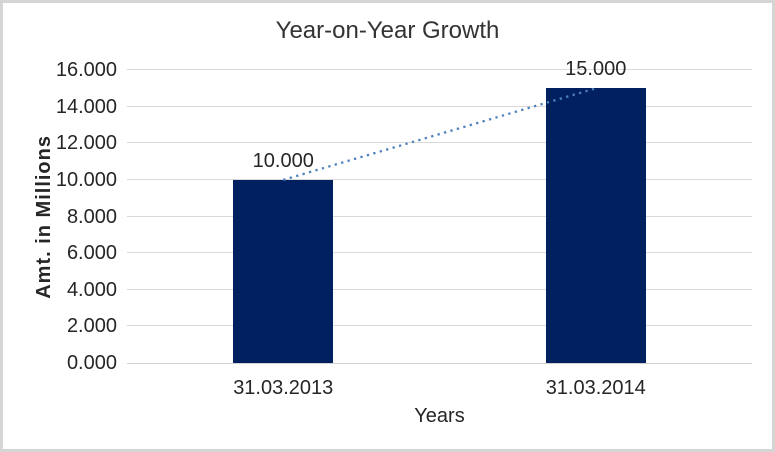 The height and width of the screenshot is (452, 775). Describe the element at coordinates (86, 70) in the screenshot. I see `y-tick-label: 16.000` at that location.